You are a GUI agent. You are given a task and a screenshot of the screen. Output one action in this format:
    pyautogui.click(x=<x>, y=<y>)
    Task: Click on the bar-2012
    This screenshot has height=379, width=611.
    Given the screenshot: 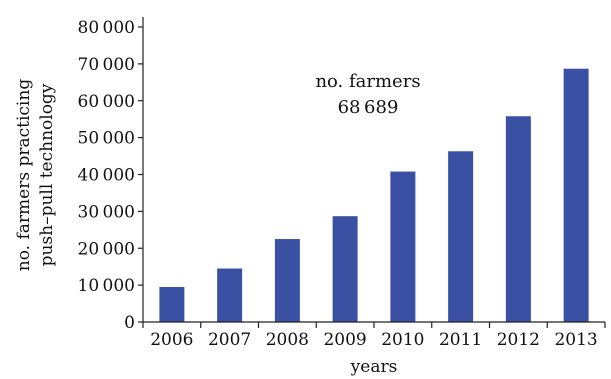 What is the action you would take?
    pyautogui.click(x=518, y=219)
    